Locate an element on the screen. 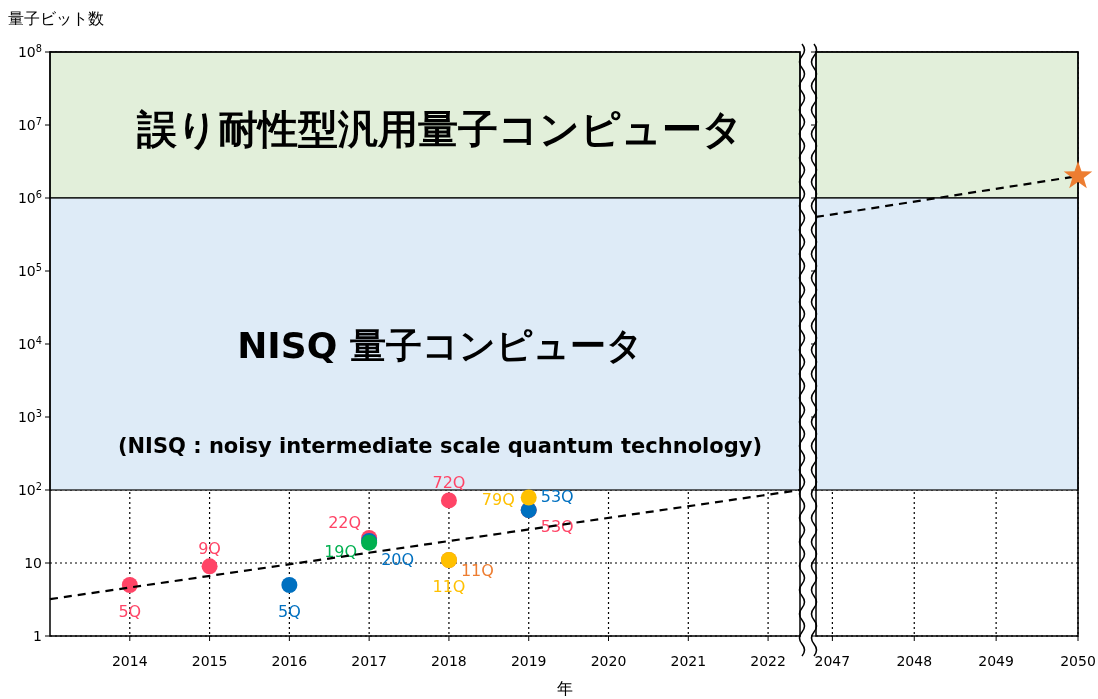 The width and height of the screenshot is (1098, 699). y-tick-label: 10$^{2}$ is located at coordinates (29, 489).